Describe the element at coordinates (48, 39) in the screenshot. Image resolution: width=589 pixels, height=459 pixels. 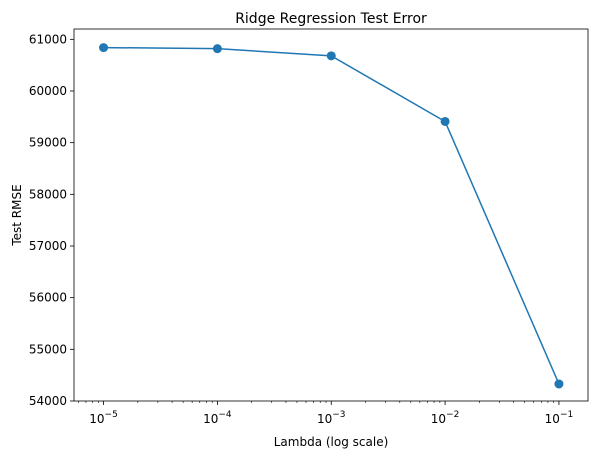
I see `y-tick-label: 61000` at that location.